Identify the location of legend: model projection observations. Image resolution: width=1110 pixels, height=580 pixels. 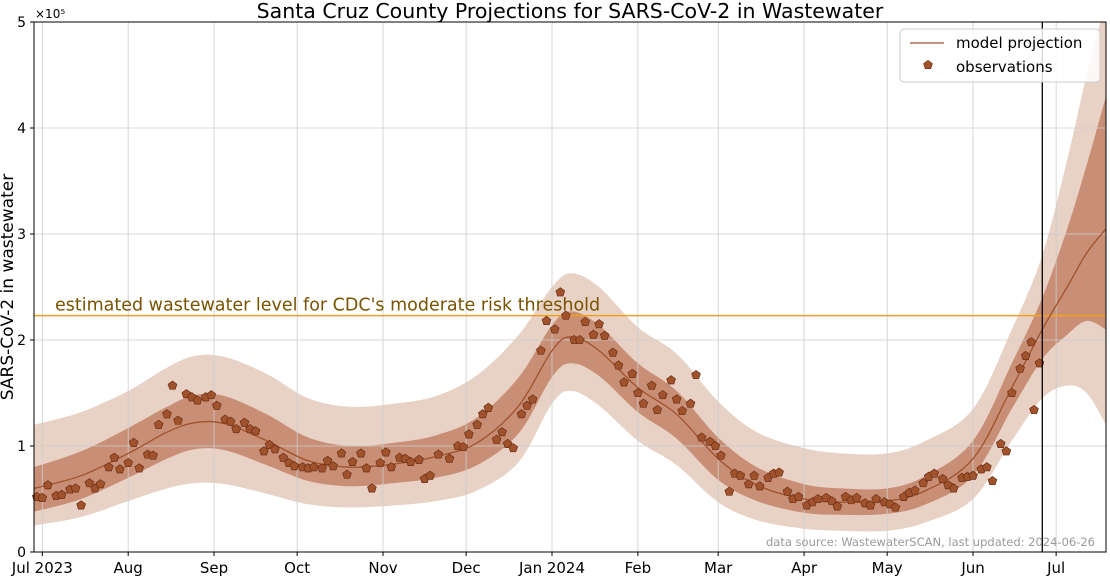
(1000, 55).